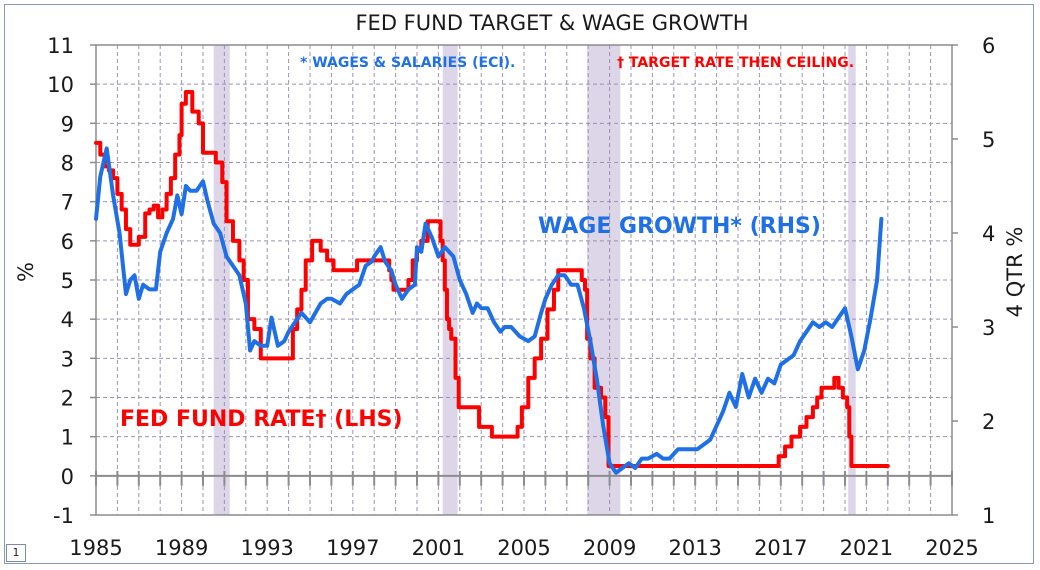  I want to click on x-tick-label: 2025, so click(951, 548).